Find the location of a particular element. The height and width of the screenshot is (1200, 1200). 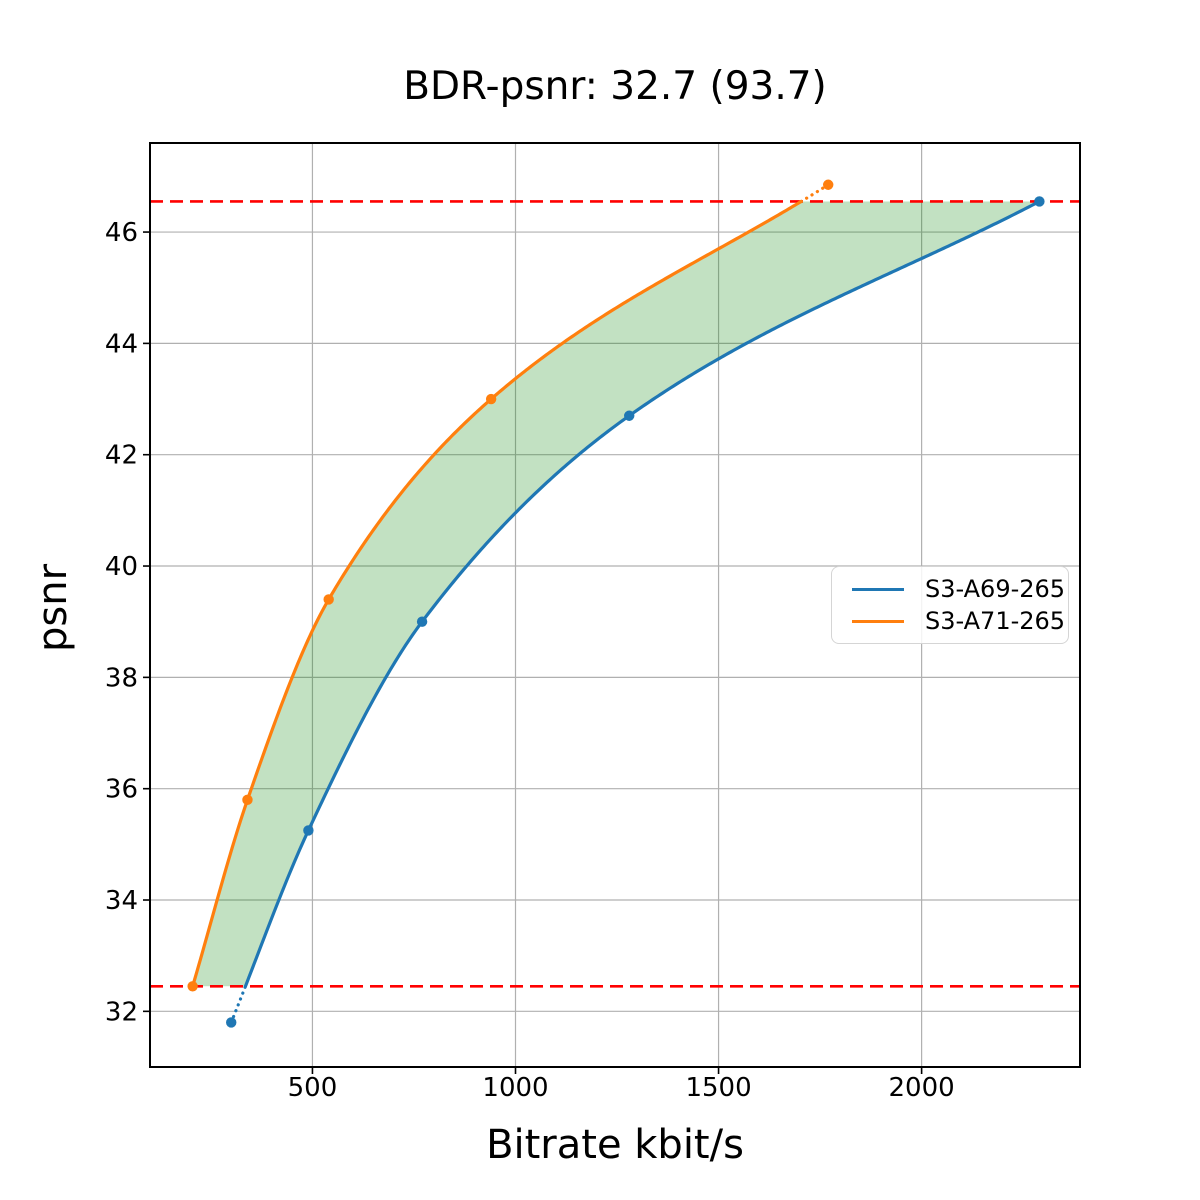

y-tick-label: 42 is located at coordinates (121, 456).